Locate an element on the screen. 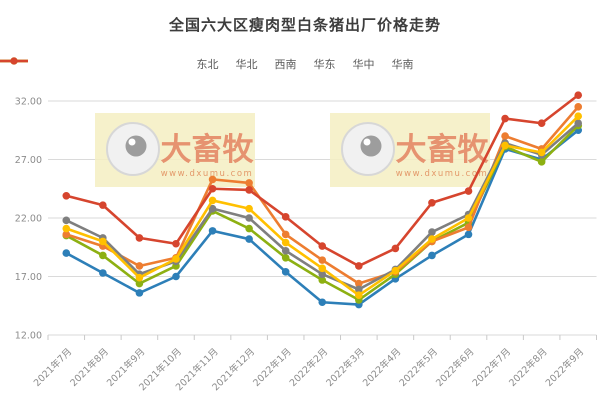  legend-label-huazhong: 华中 is located at coordinates (363, 64).